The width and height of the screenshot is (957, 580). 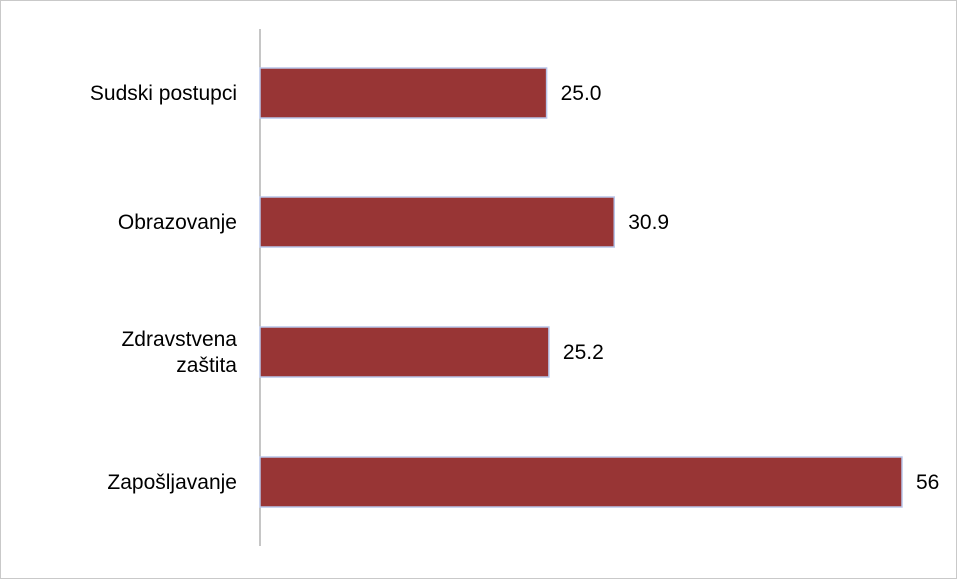 I want to click on data-label: 25.0, so click(x=581, y=93).